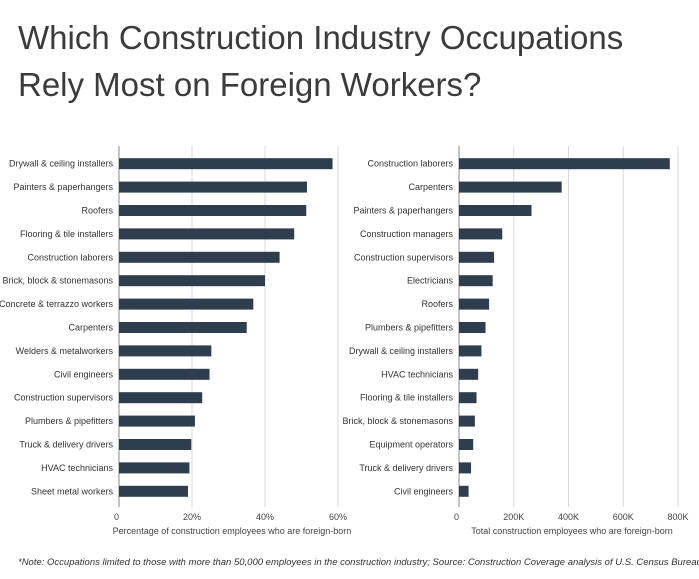 The height and width of the screenshot is (579, 699). What do you see at coordinates (65, 351) in the screenshot?
I see `category-label: Welders & metalworkers` at bounding box center [65, 351].